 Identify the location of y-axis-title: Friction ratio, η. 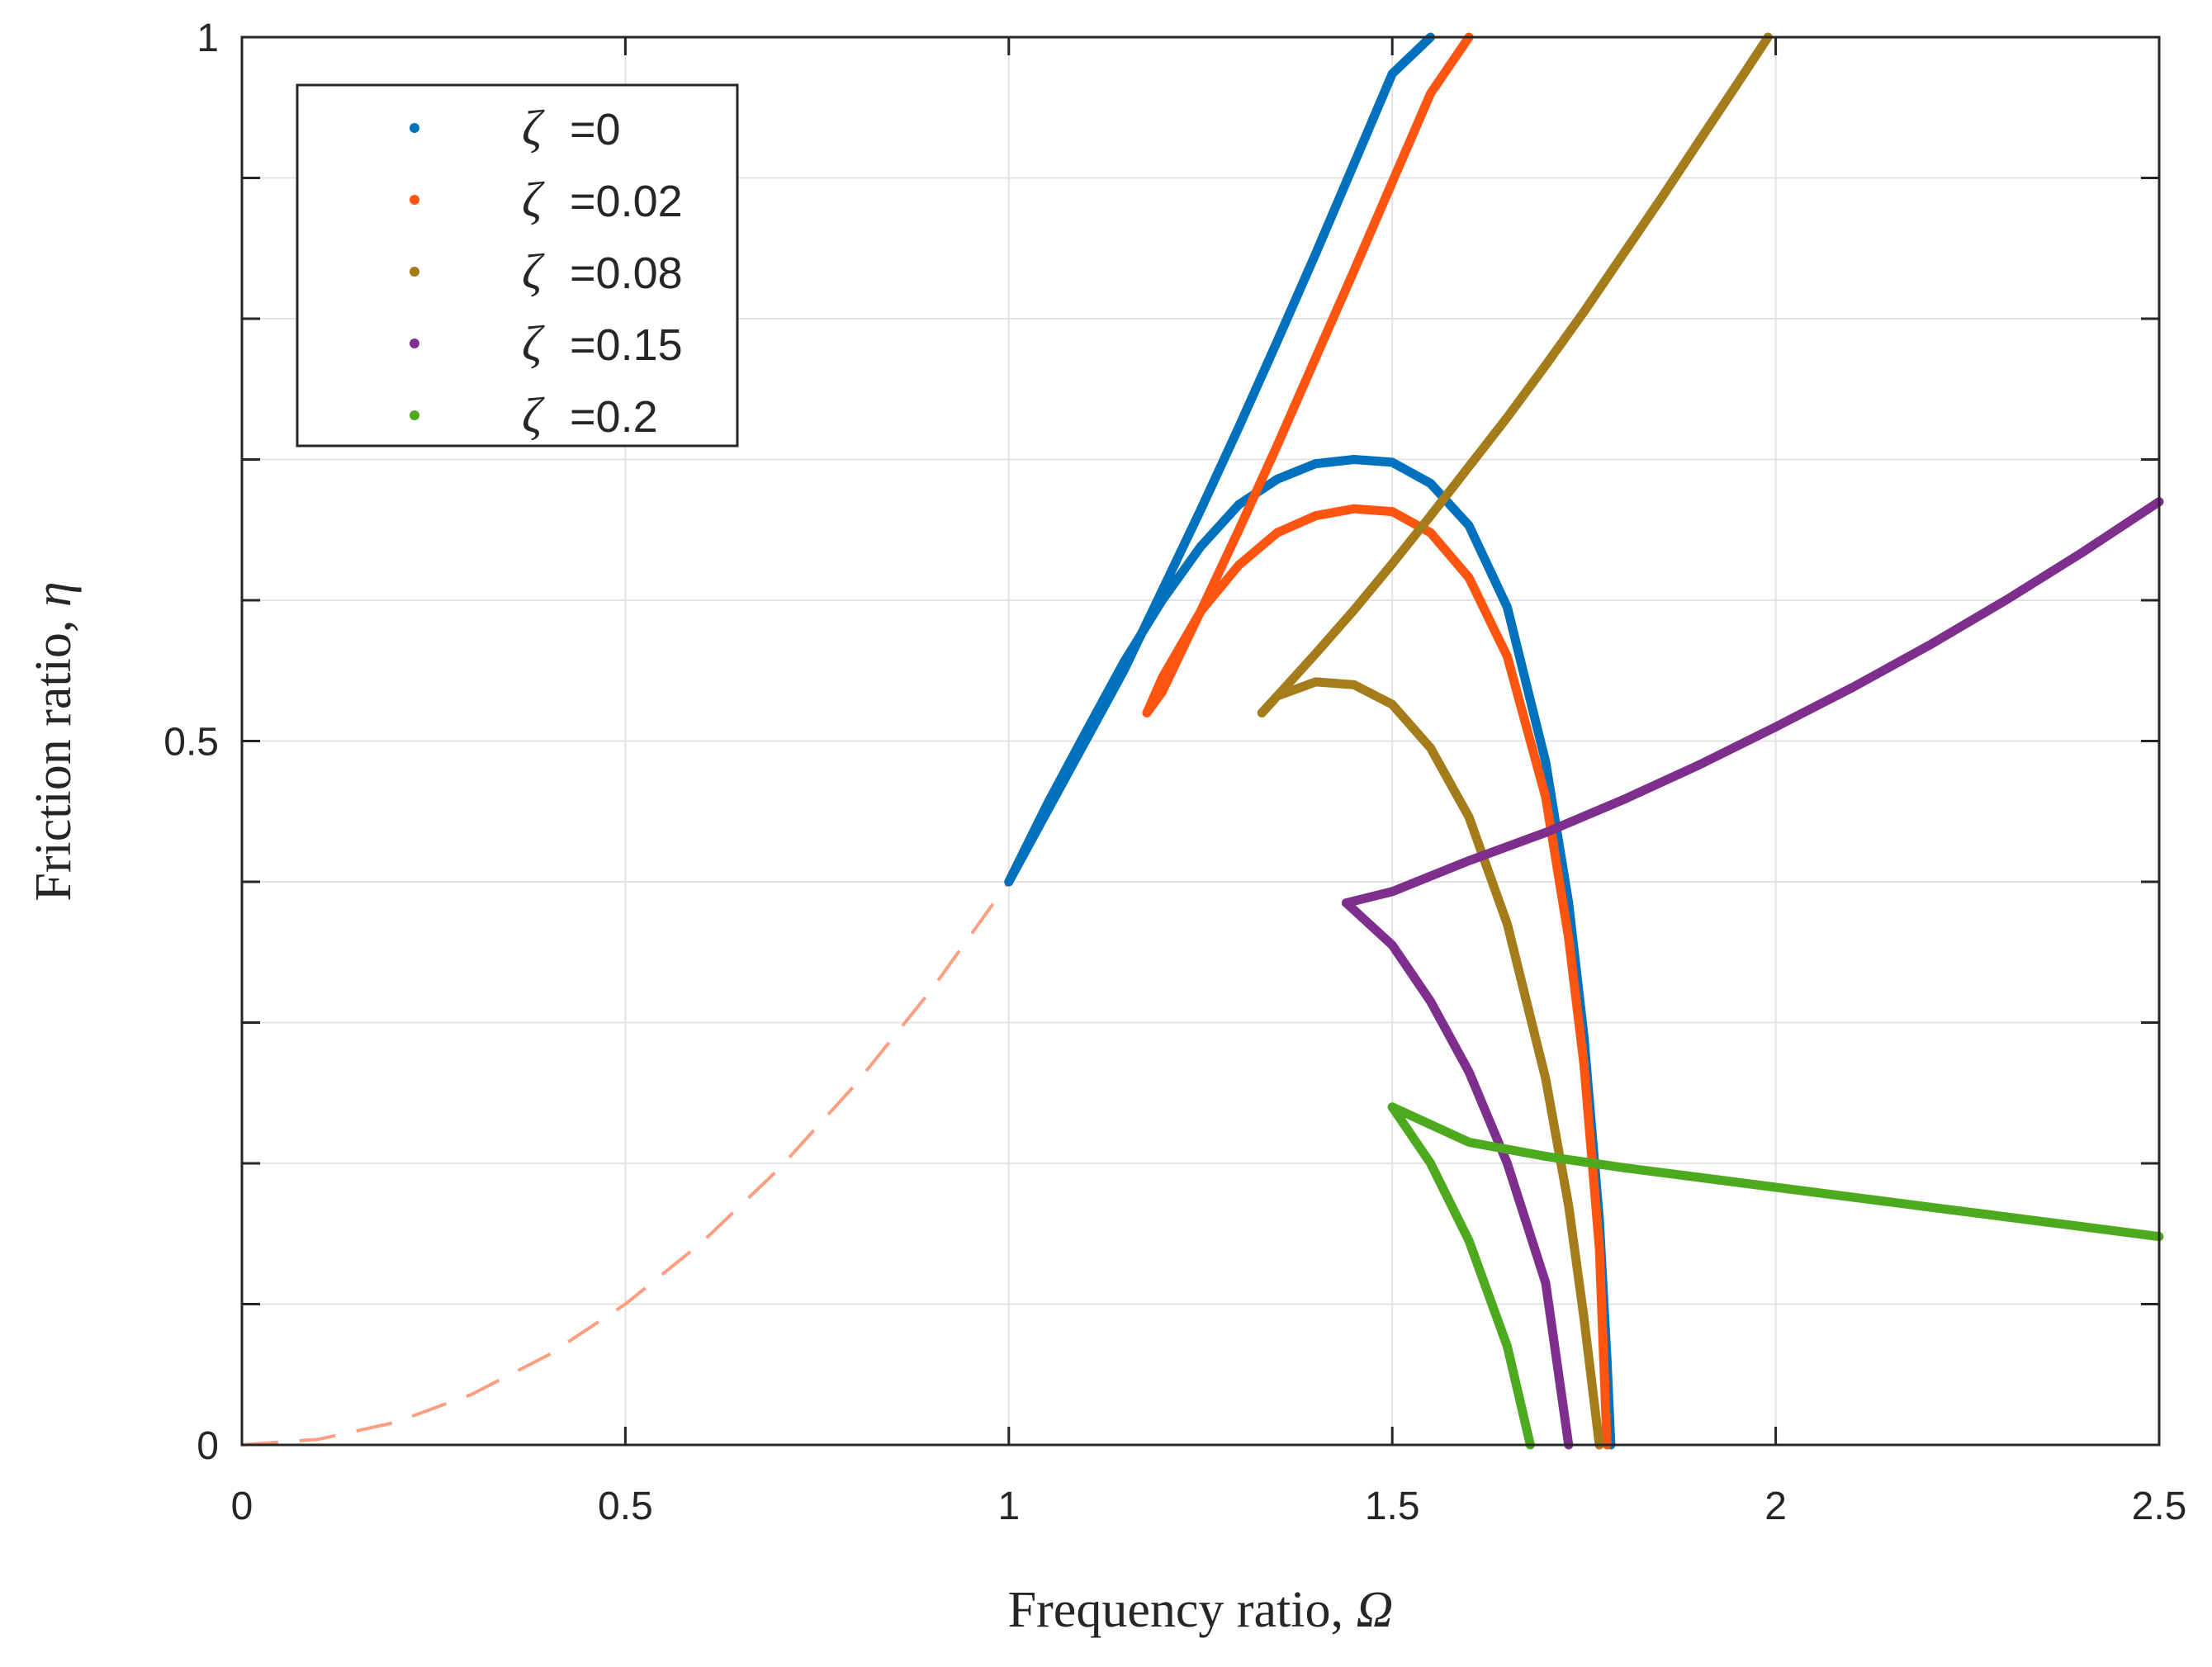
(54, 741).